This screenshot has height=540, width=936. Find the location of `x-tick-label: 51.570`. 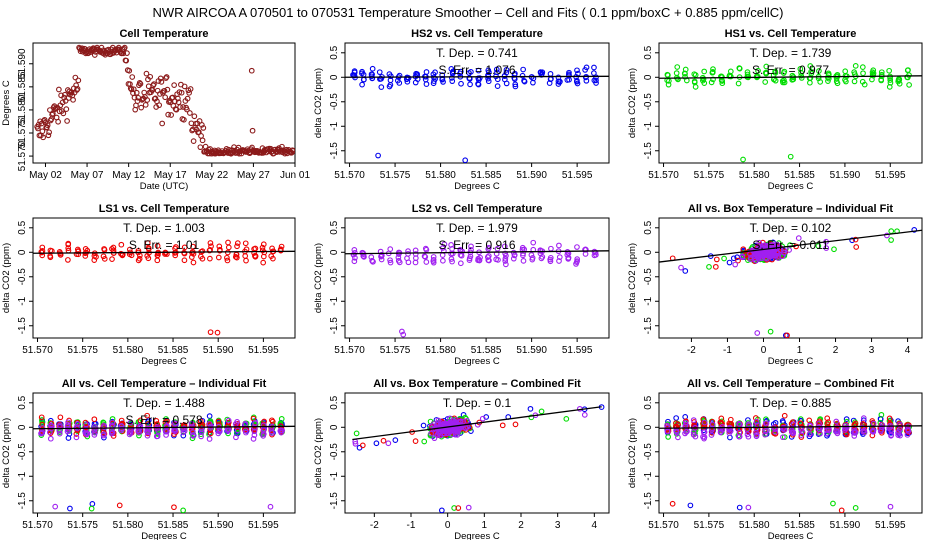

x-tick-label: 51.570 is located at coordinates (37, 525).